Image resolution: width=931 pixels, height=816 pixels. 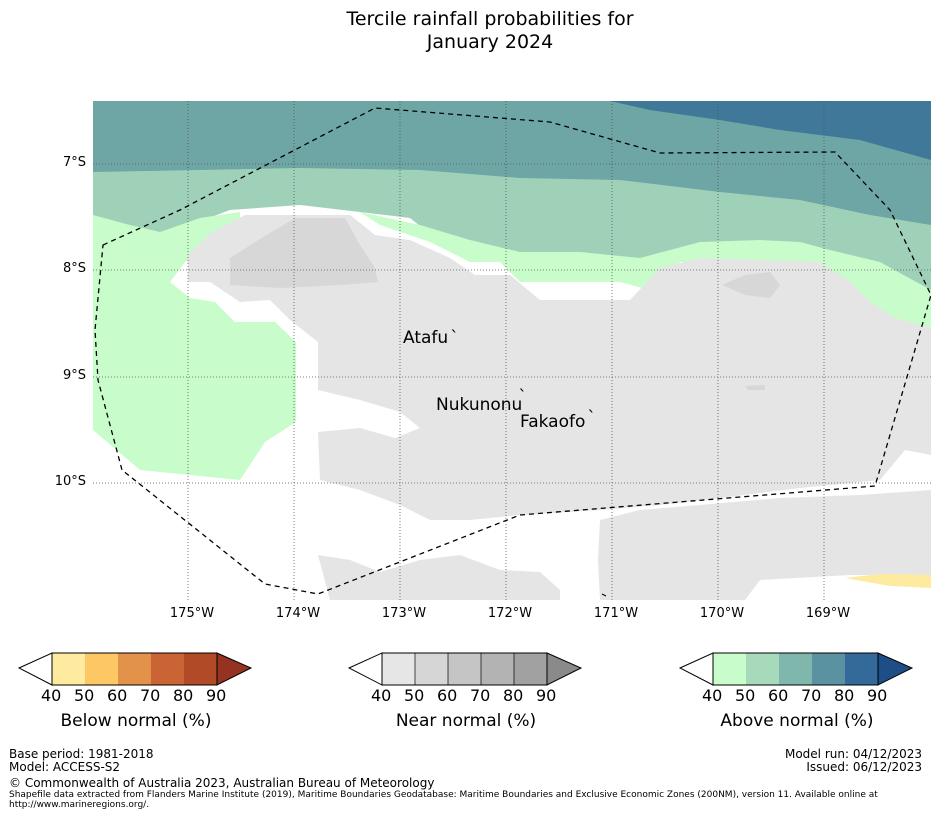 I want to click on colorbar-above-normal, so click(x=796, y=669).